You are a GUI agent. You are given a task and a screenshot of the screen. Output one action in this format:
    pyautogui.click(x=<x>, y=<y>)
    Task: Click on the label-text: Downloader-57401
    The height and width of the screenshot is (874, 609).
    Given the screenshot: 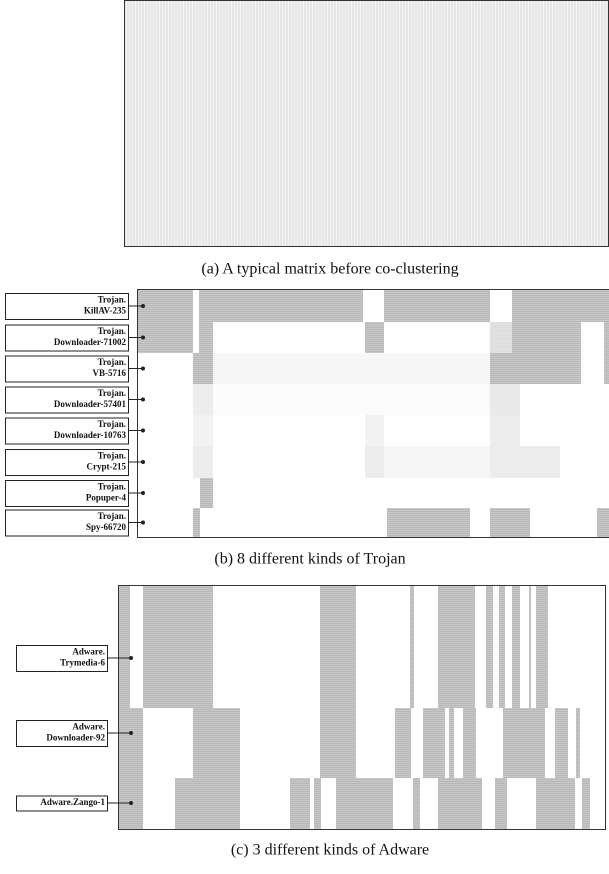 What is the action you would take?
    pyautogui.click(x=90, y=404)
    